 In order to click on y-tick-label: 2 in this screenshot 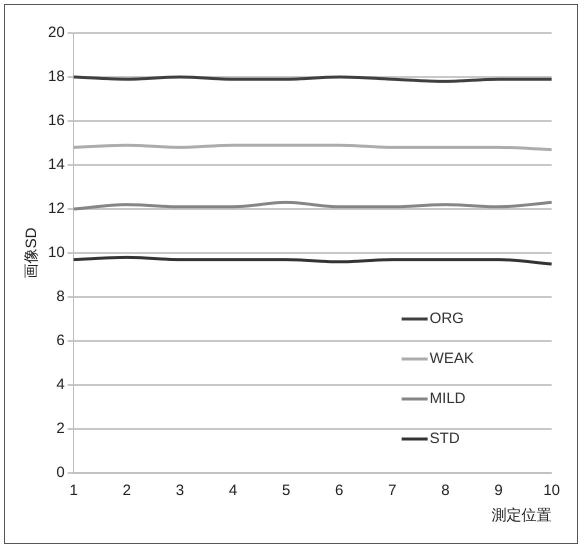, I will do `click(60, 429)`.